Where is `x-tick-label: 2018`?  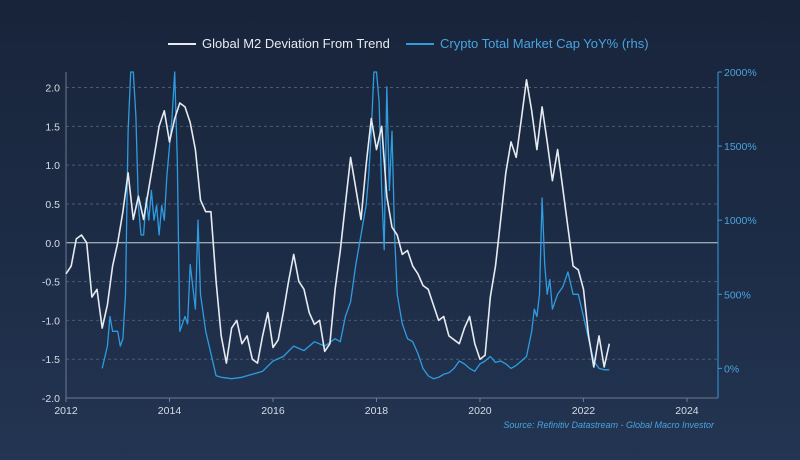
x-tick-label: 2018 is located at coordinates (377, 411).